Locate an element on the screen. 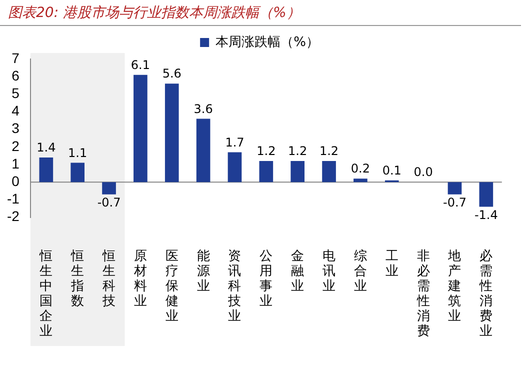 The height and width of the screenshot is (375, 525). x-tick-label: 资讯科技业 is located at coordinates (234, 286).